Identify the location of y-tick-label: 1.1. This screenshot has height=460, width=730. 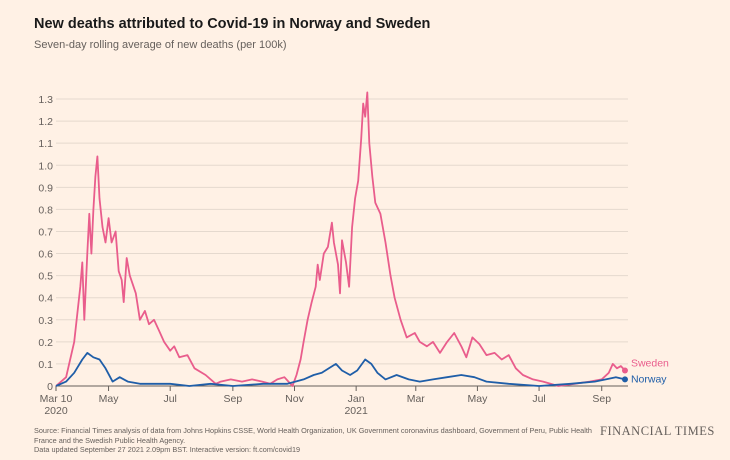
(45, 144).